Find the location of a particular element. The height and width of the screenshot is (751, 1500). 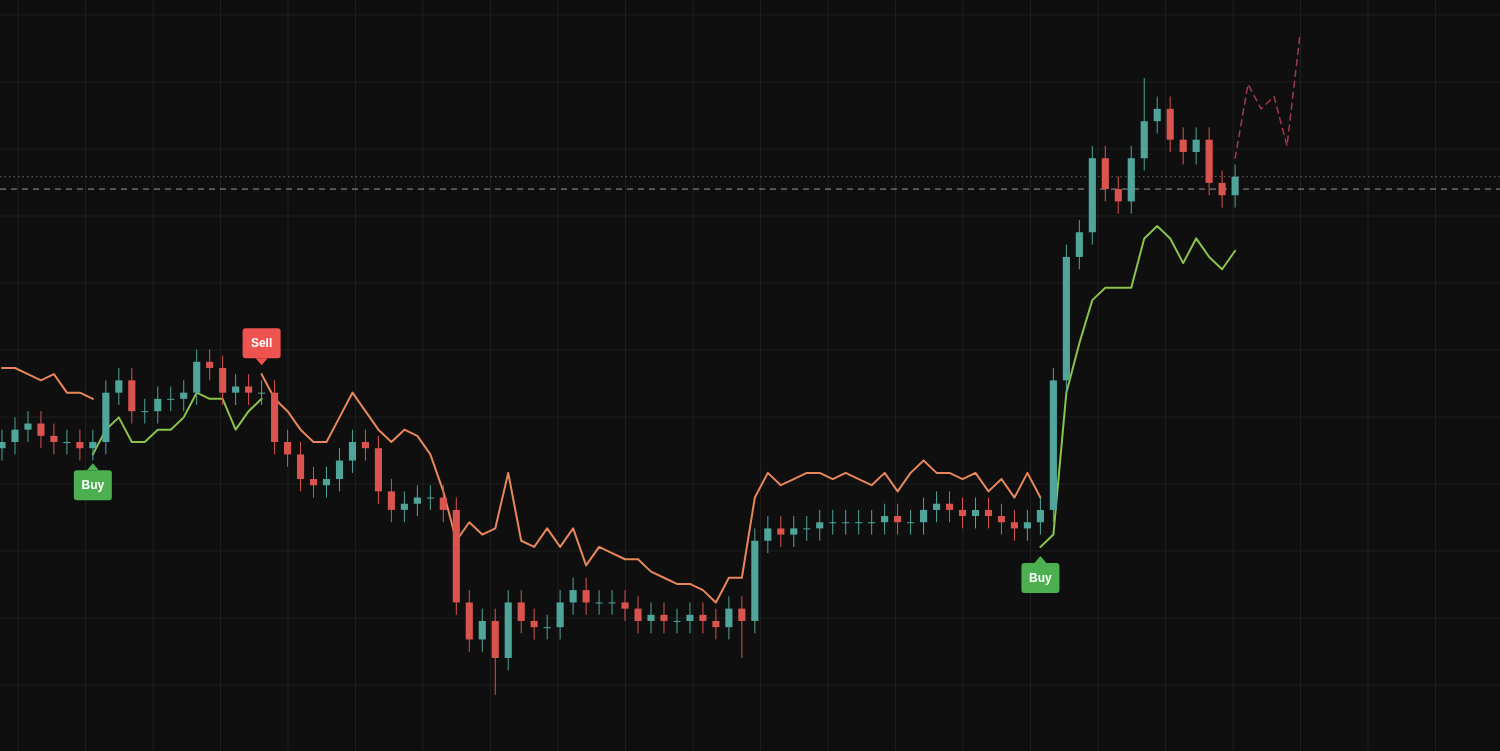

annotation: Sell is located at coordinates (261, 343).